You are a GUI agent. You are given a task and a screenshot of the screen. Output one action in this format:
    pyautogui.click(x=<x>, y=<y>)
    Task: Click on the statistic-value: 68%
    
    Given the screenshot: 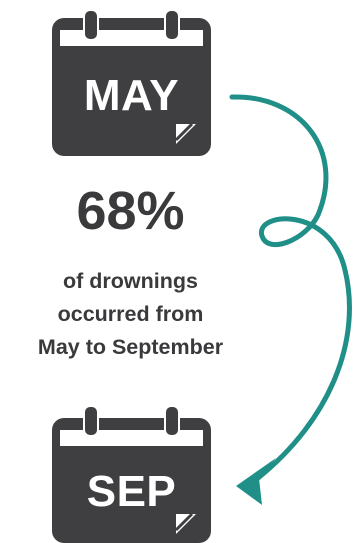 What is the action you would take?
    pyautogui.click(x=130, y=211)
    